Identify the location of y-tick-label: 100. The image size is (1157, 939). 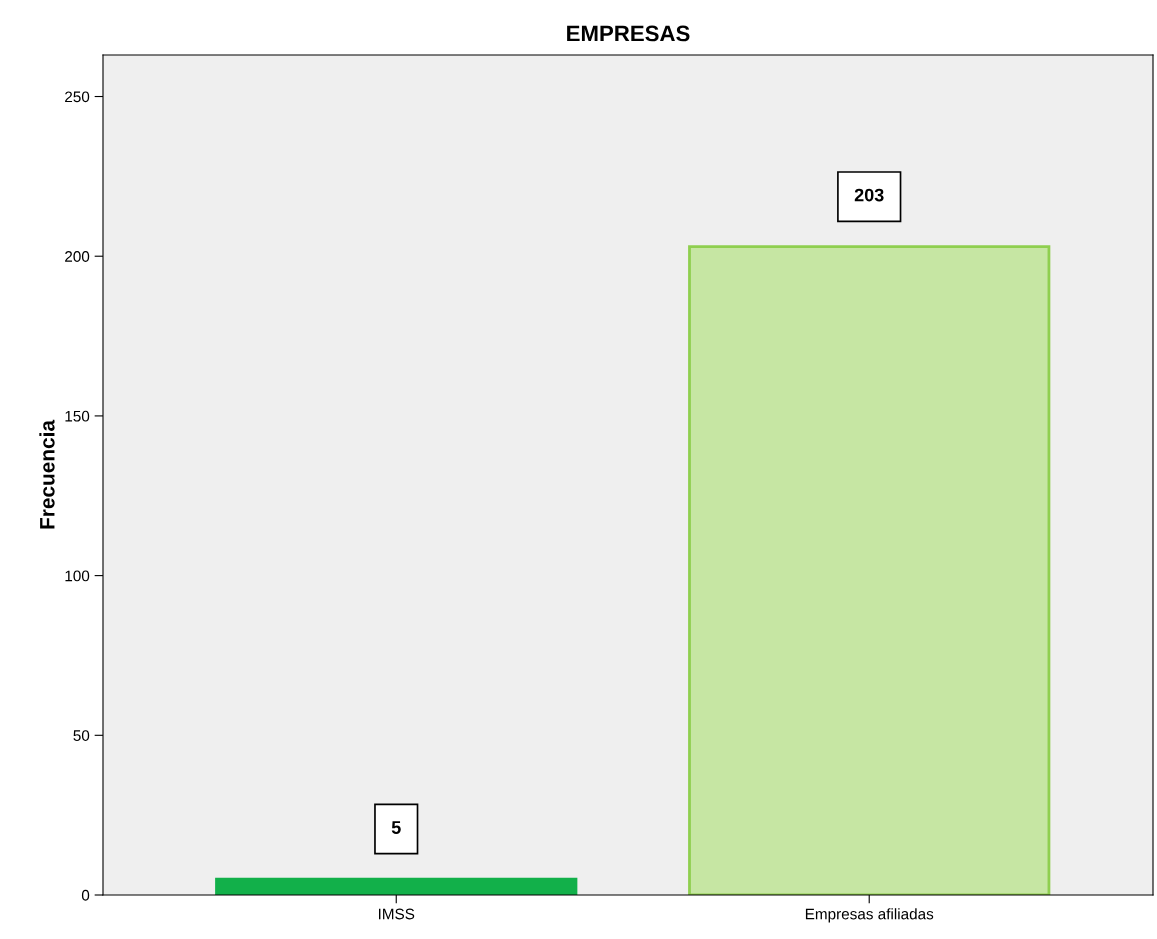
(77, 576).